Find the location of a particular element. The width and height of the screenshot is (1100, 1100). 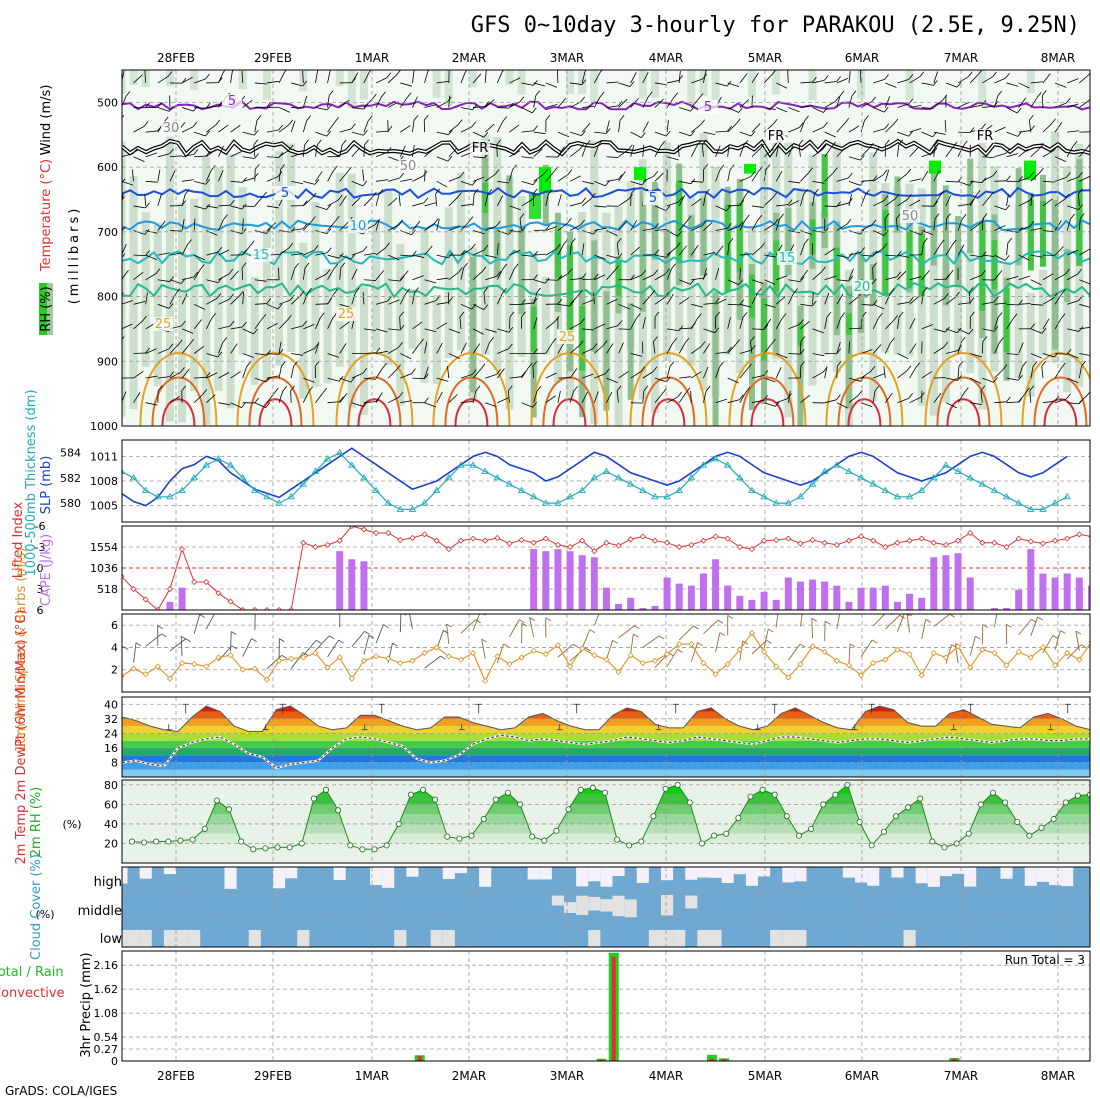

li-point is located at coordinates (994, 542).